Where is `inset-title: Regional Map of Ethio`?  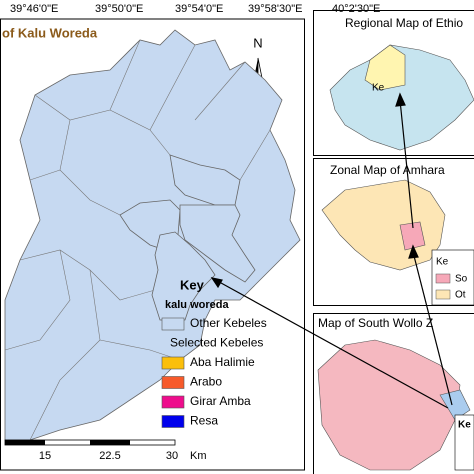 inset-title: Regional Map of Ethio is located at coordinates (404, 23).